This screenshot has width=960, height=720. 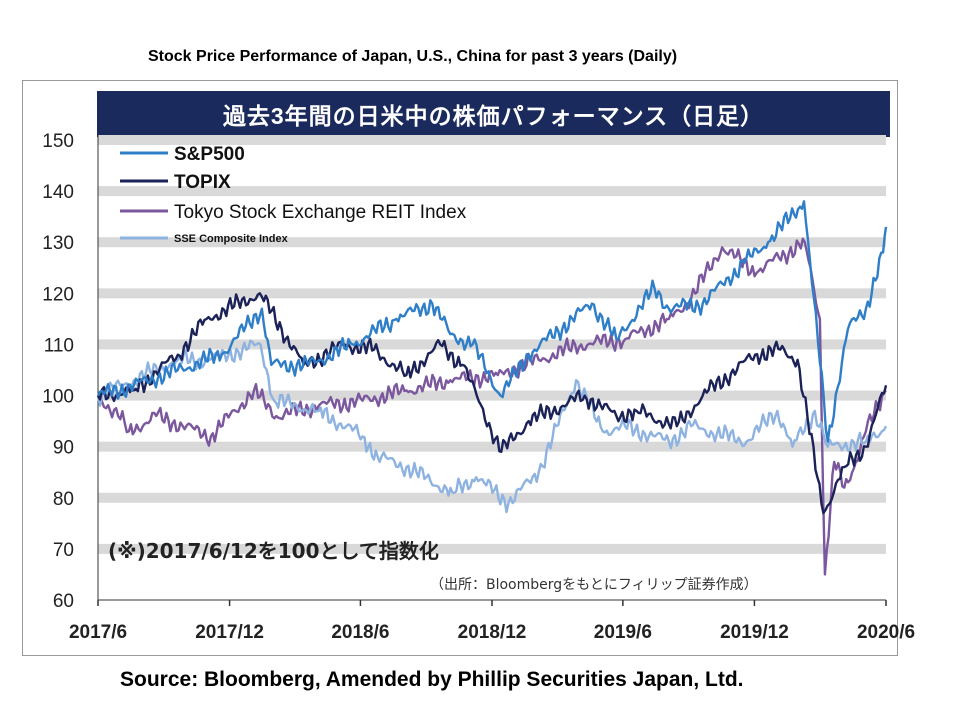 What do you see at coordinates (63, 550) in the screenshot?
I see `y-tick-label: 70` at bounding box center [63, 550].